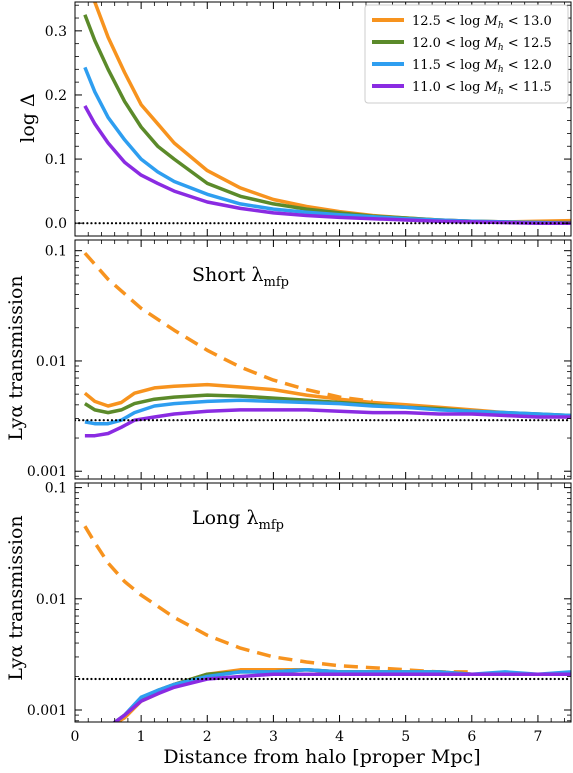 The height and width of the screenshot is (773, 573). I want to click on x-tick-label: 6, so click(471, 737).